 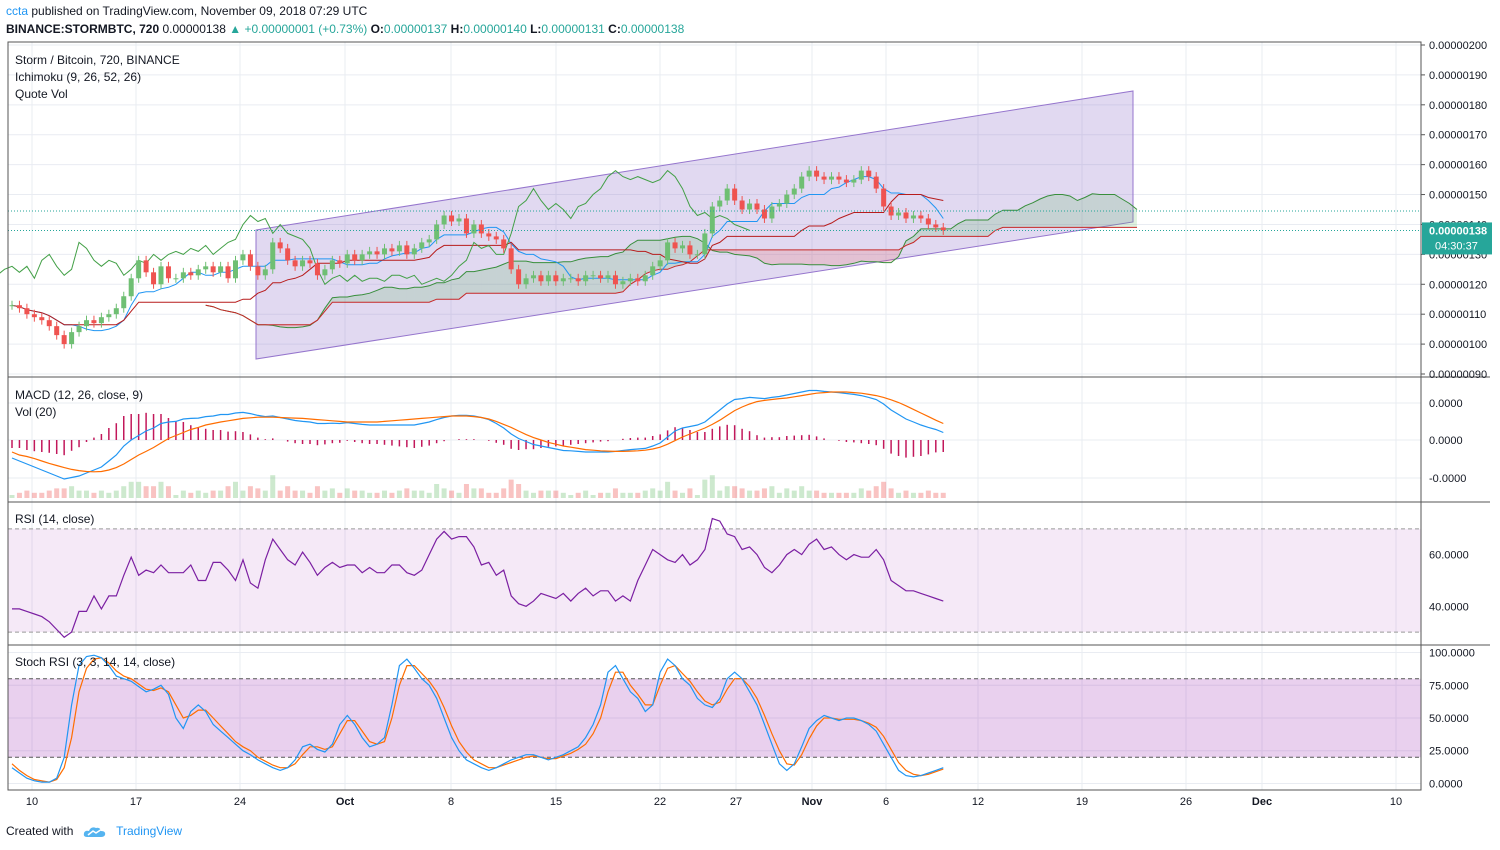 I want to click on price-change: +0.00000001 (+0.73%), so click(x=306, y=29).